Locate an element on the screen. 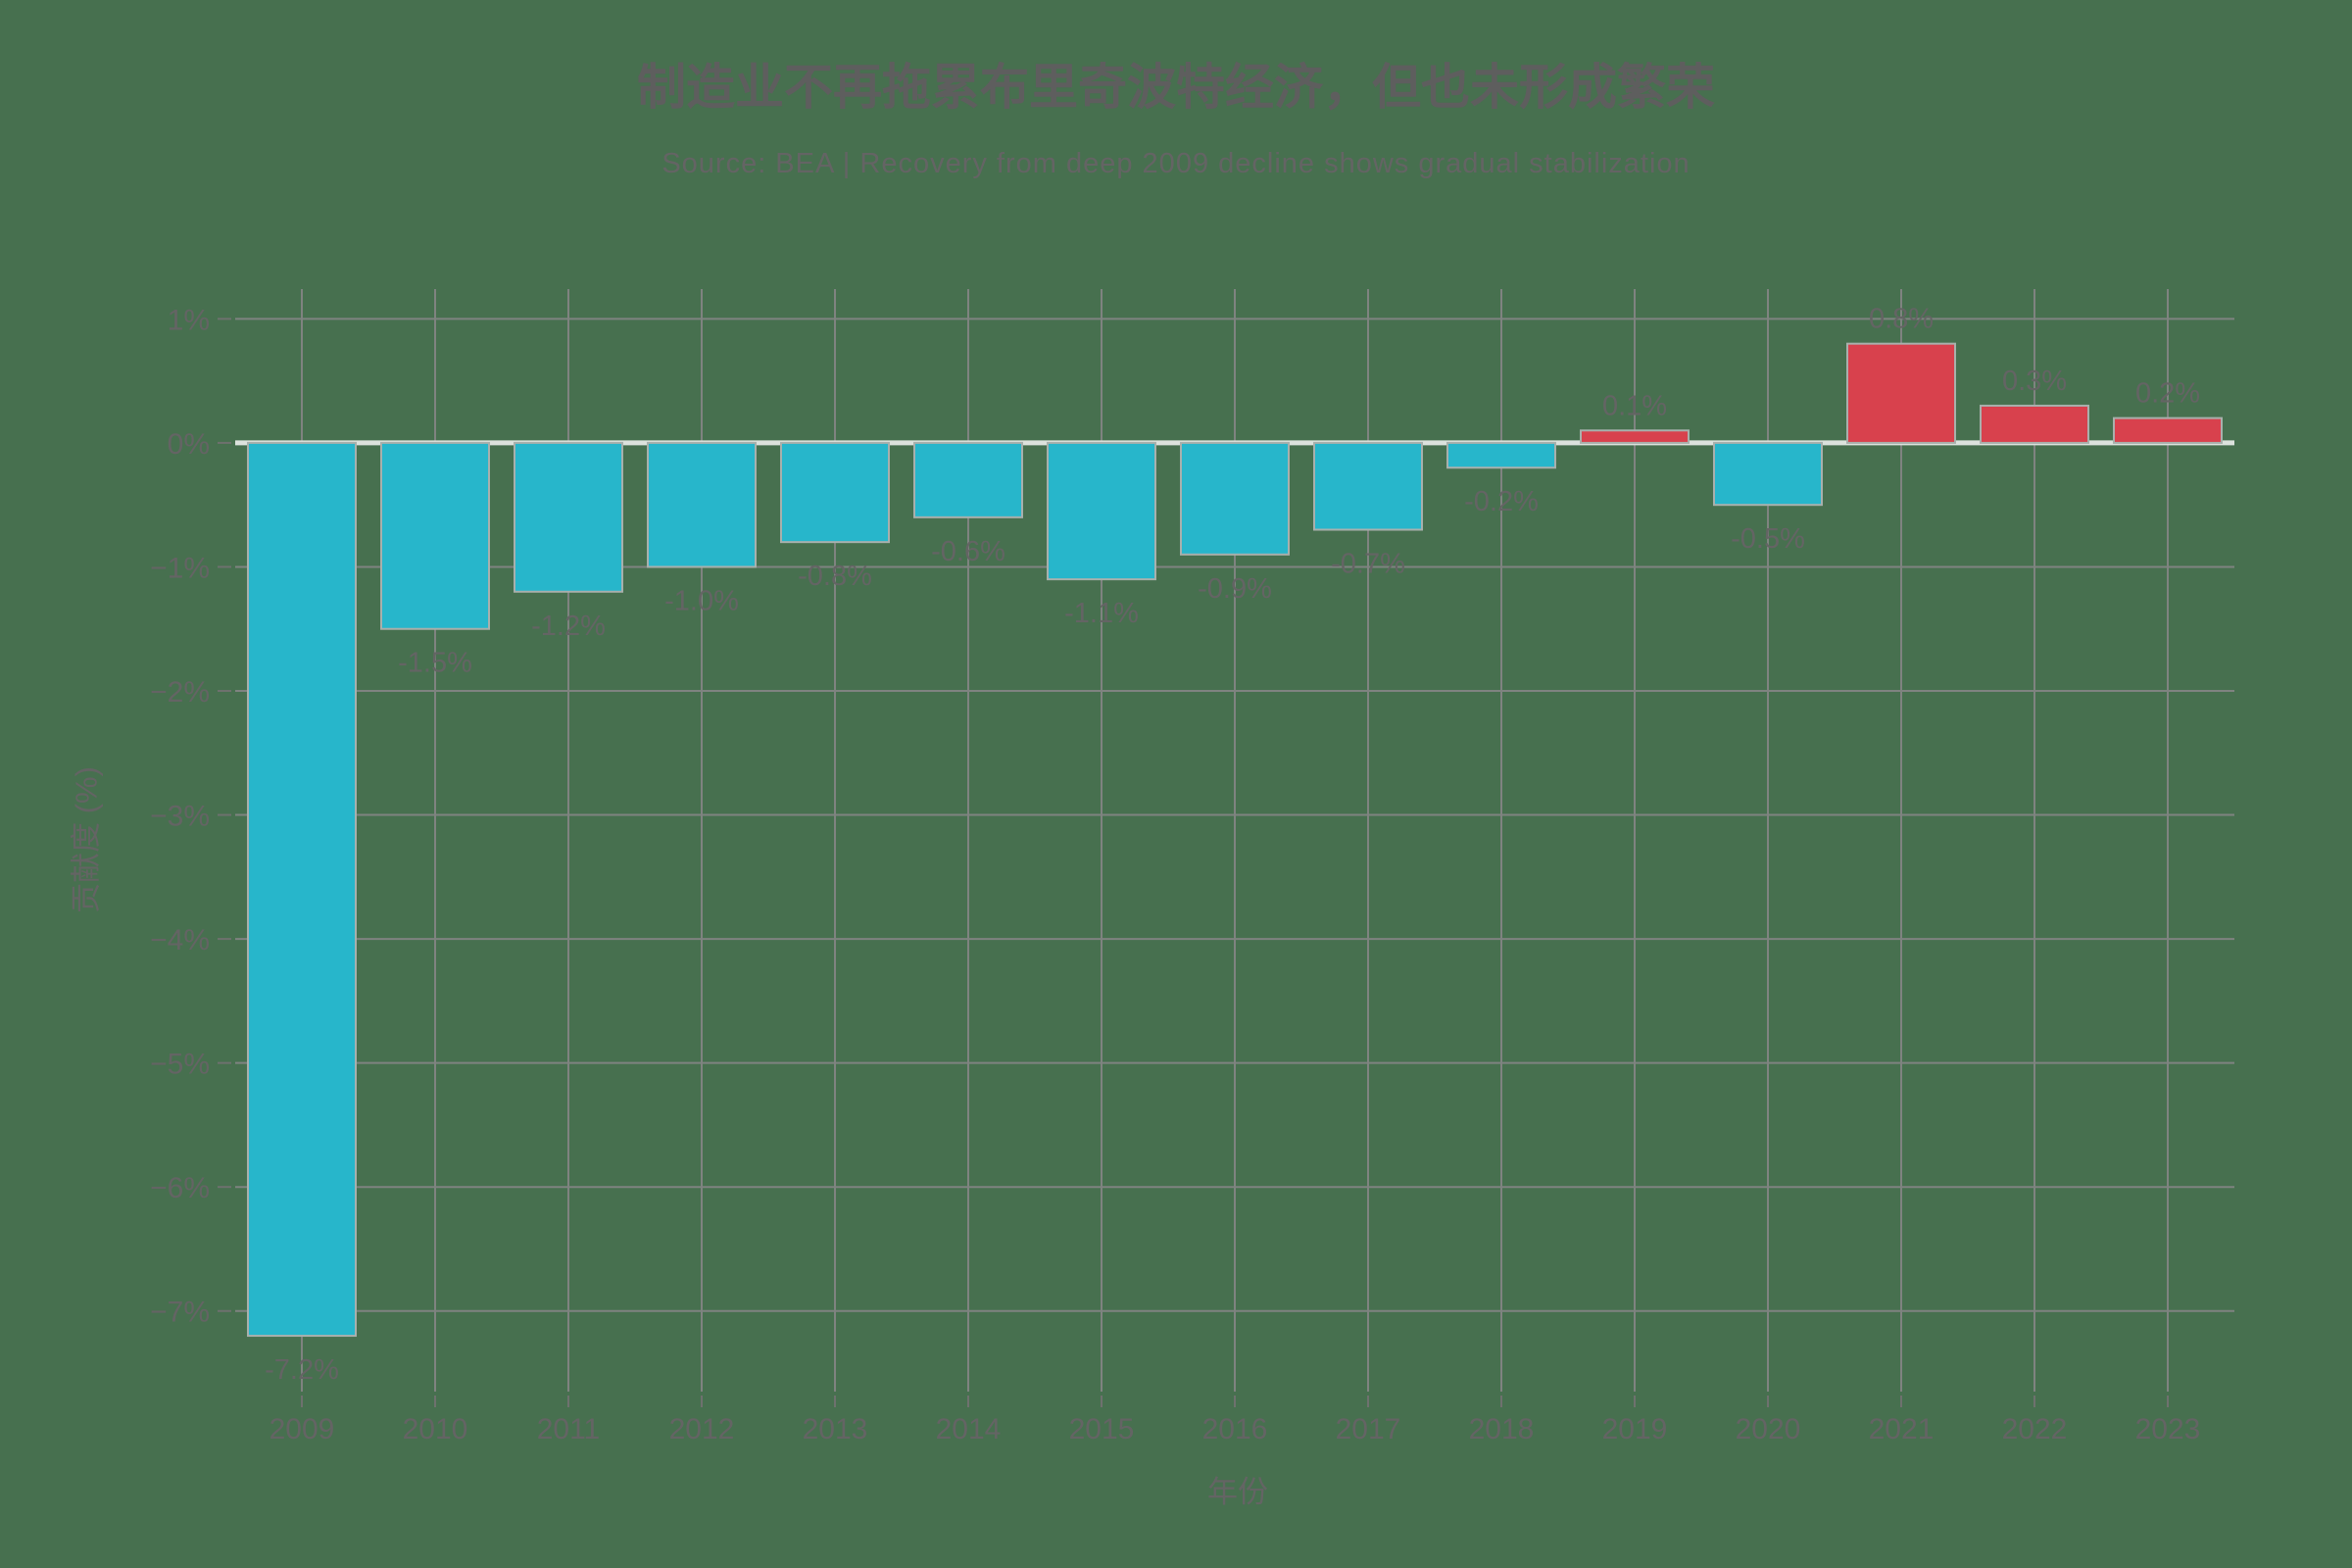 This screenshot has width=2352, height=1568. y-tick-label: 1% is located at coordinates (189, 320).